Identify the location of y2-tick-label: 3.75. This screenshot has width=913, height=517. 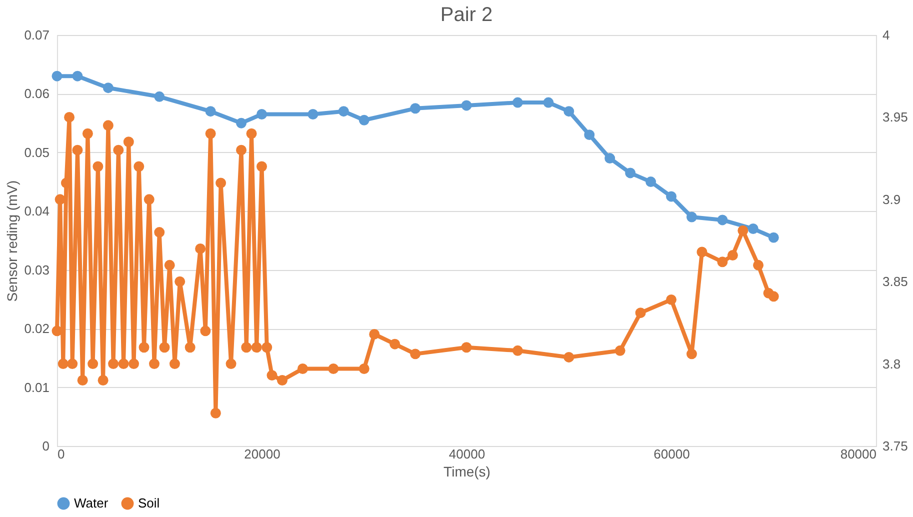
(895, 446).